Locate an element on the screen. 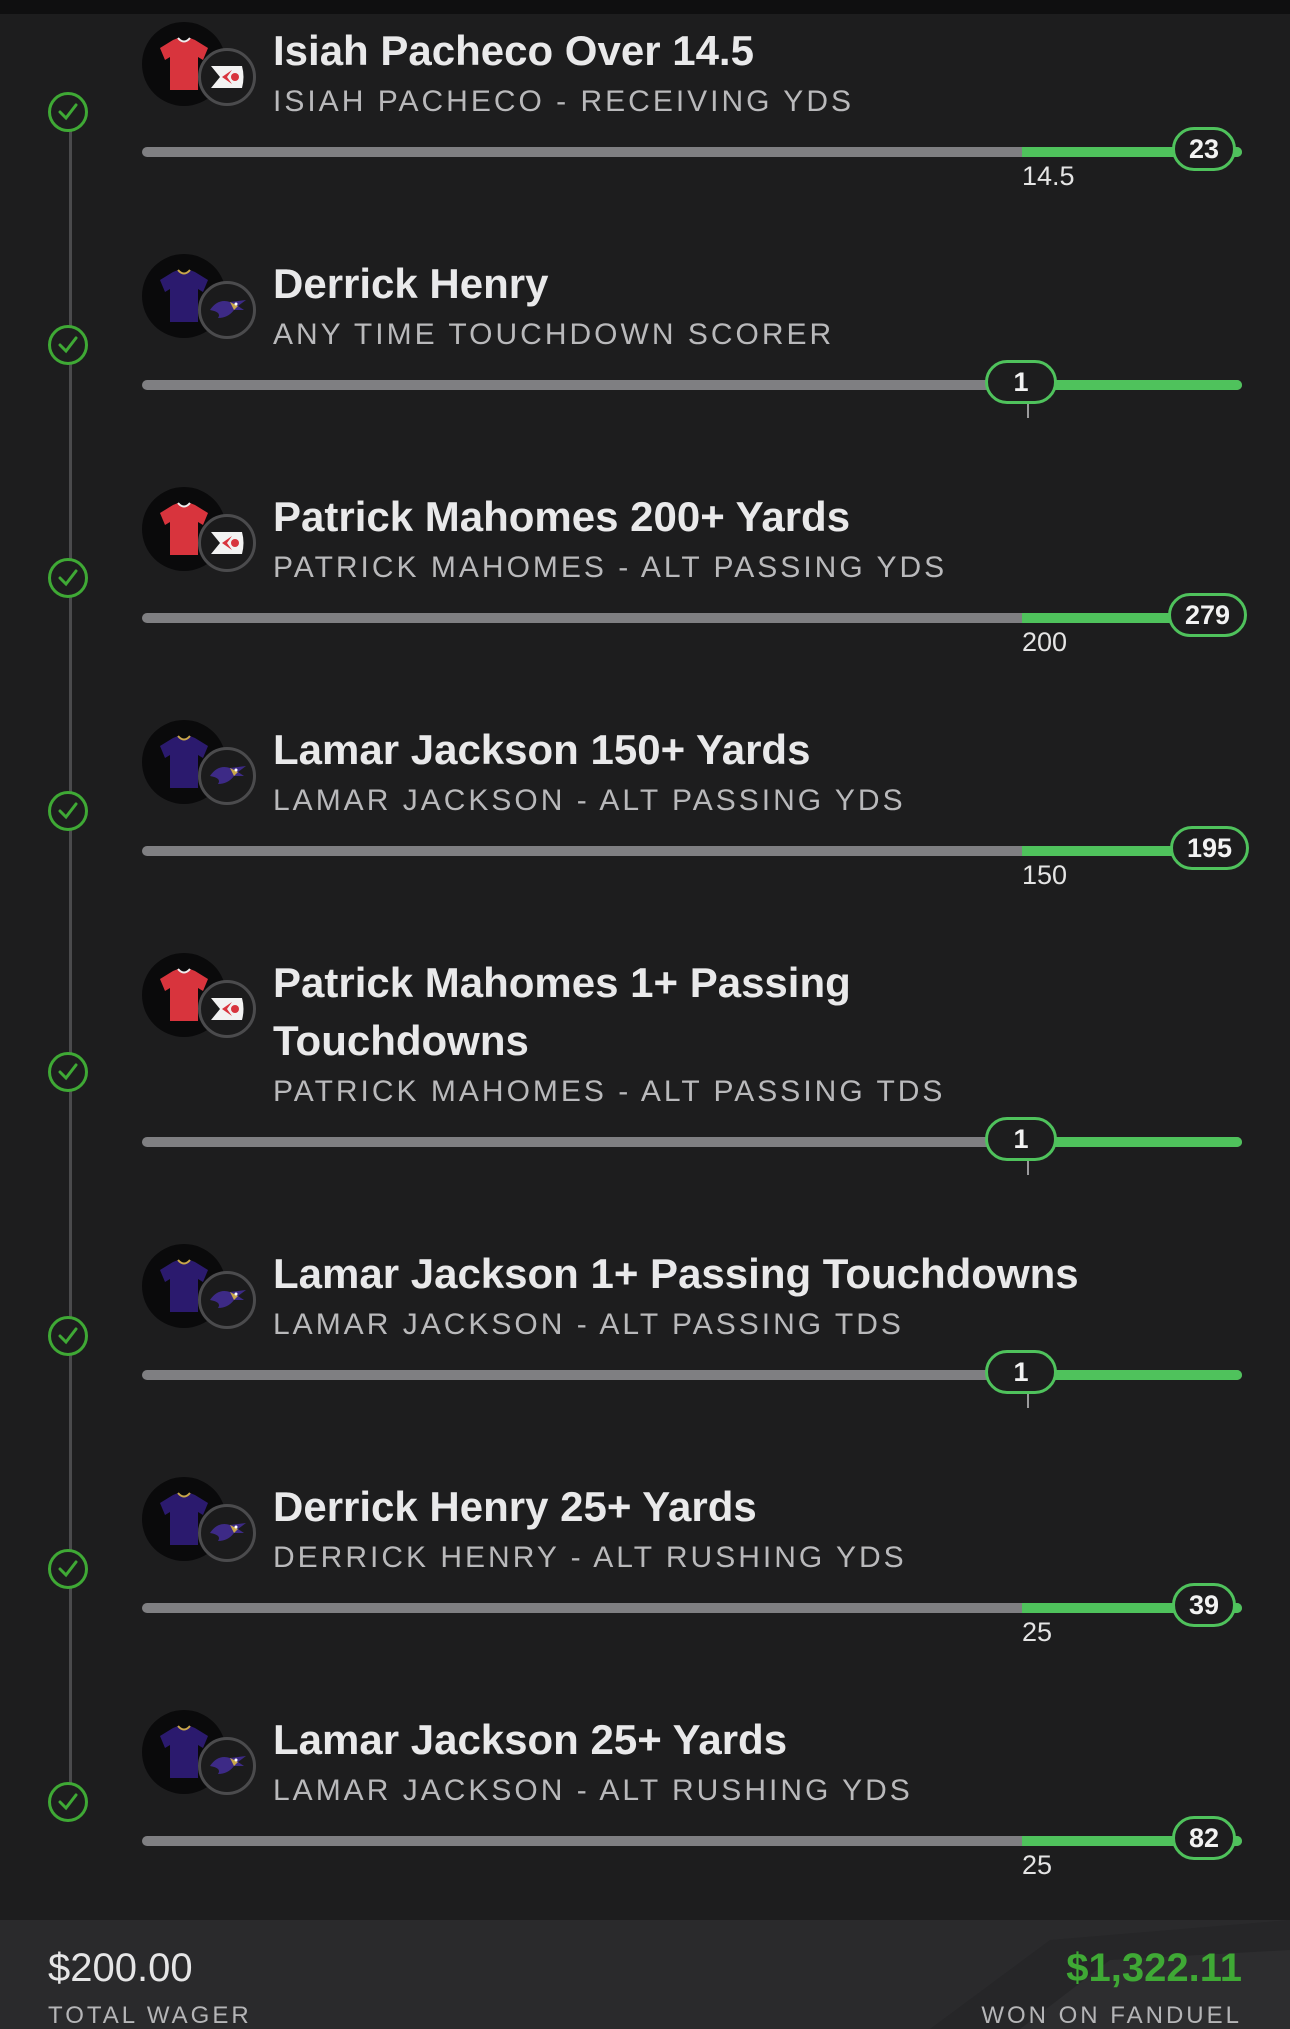 This screenshot has width=1290, height=2029. leg-market: PATRICK MAHOMES - ALT PASSING TDS is located at coordinates (609, 1091).